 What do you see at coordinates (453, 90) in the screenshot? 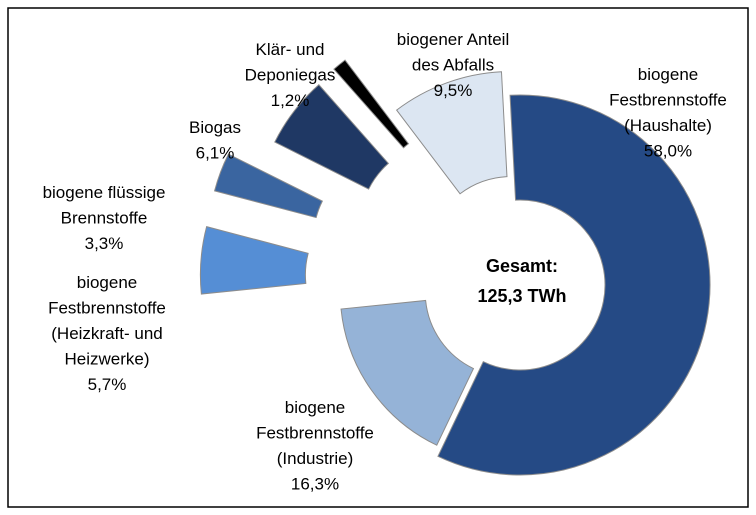
I see `value-label: 9,5%` at bounding box center [453, 90].